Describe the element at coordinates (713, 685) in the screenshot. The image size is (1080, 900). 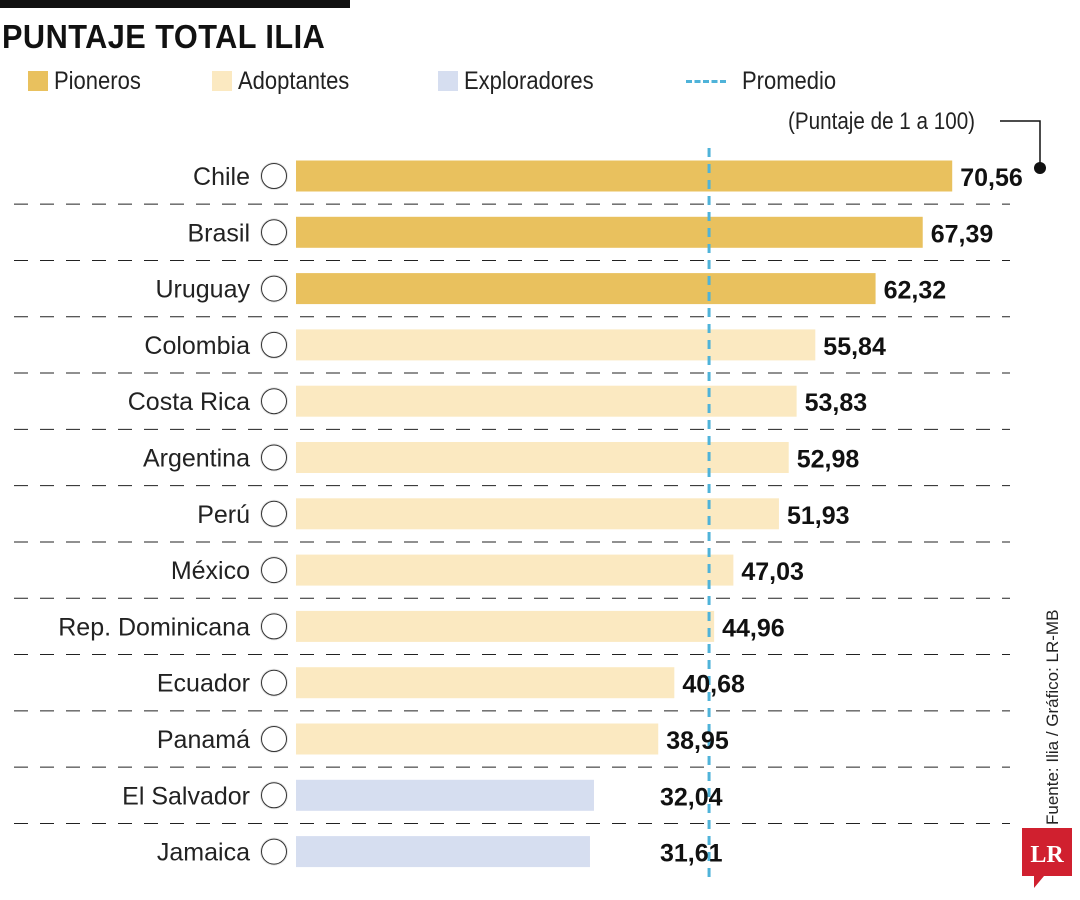
I see `value-label: 40,68` at that location.